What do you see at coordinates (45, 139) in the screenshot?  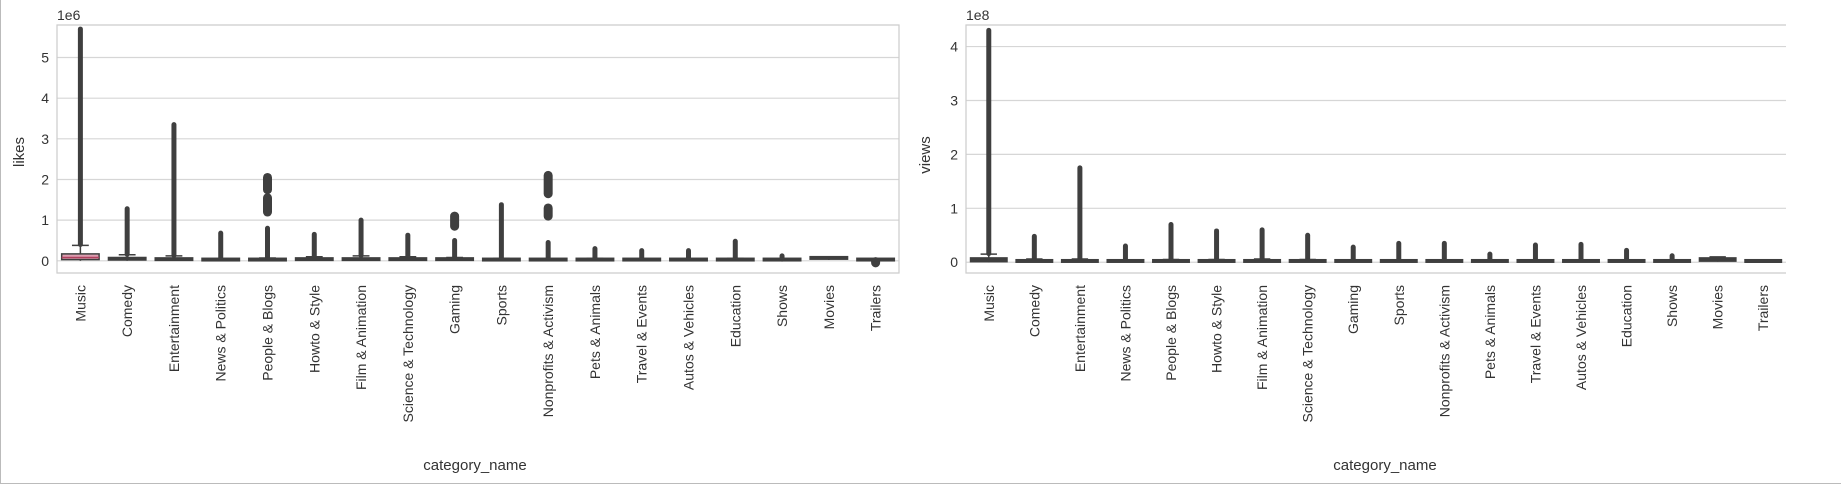 I see `likes-y-tick-label: 3` at bounding box center [45, 139].